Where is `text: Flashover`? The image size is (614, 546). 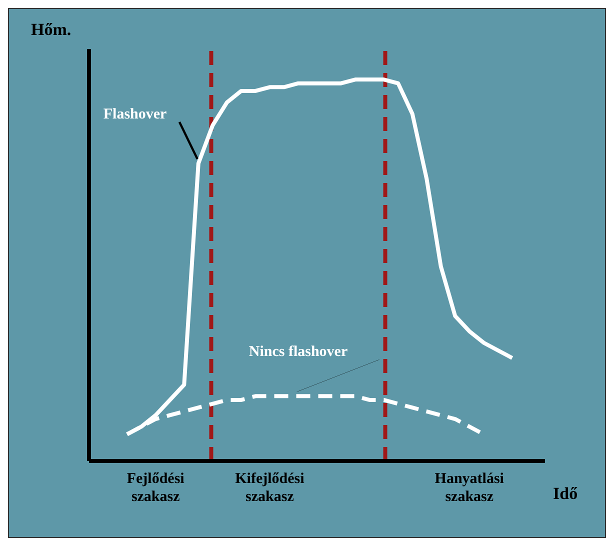
text: Flashover is located at coordinates (135, 114).